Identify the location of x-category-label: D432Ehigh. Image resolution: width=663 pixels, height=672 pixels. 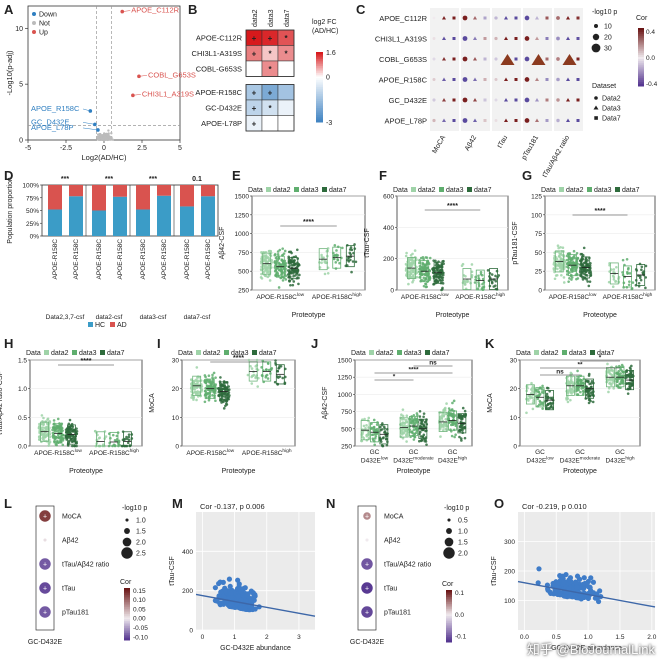
(452, 460).